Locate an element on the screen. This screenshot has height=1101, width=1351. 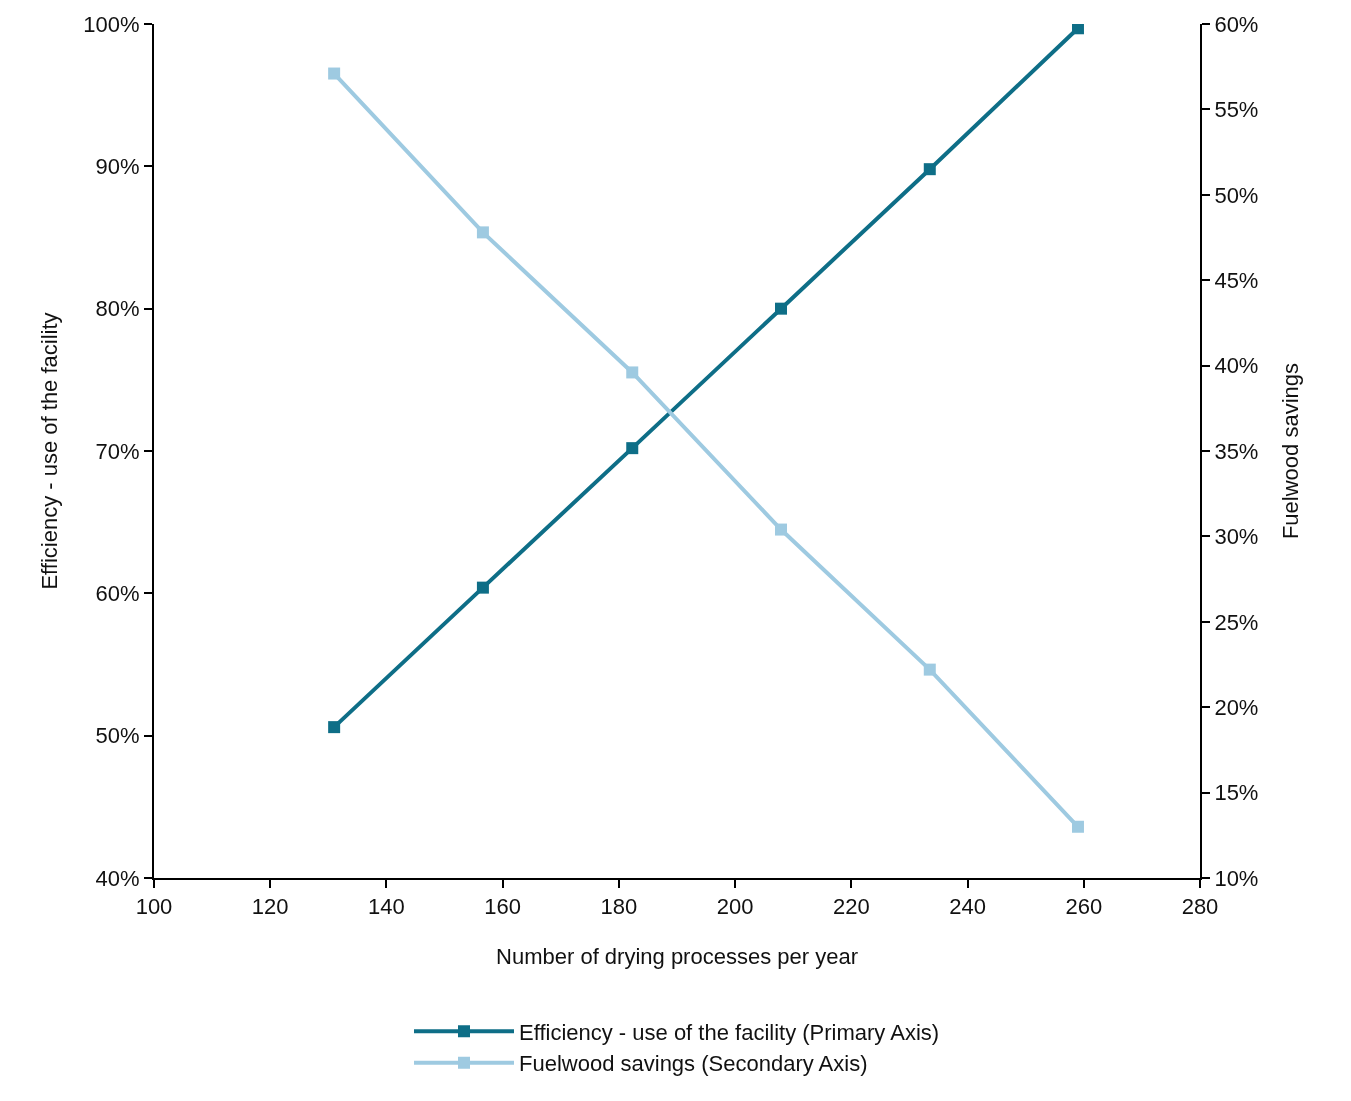
x-tick-label: 260 is located at coordinates (1084, 907).